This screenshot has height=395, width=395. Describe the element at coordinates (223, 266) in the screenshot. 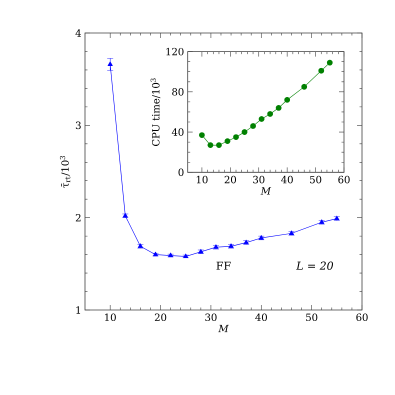

I see `annotation: FF` at that location.